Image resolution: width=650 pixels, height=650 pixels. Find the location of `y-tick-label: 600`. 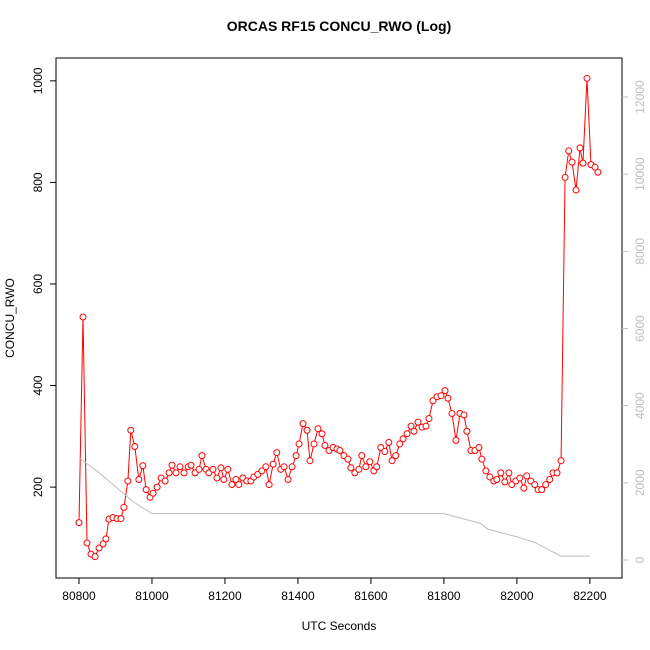

y-tick-label: 600 is located at coordinates (38, 284).